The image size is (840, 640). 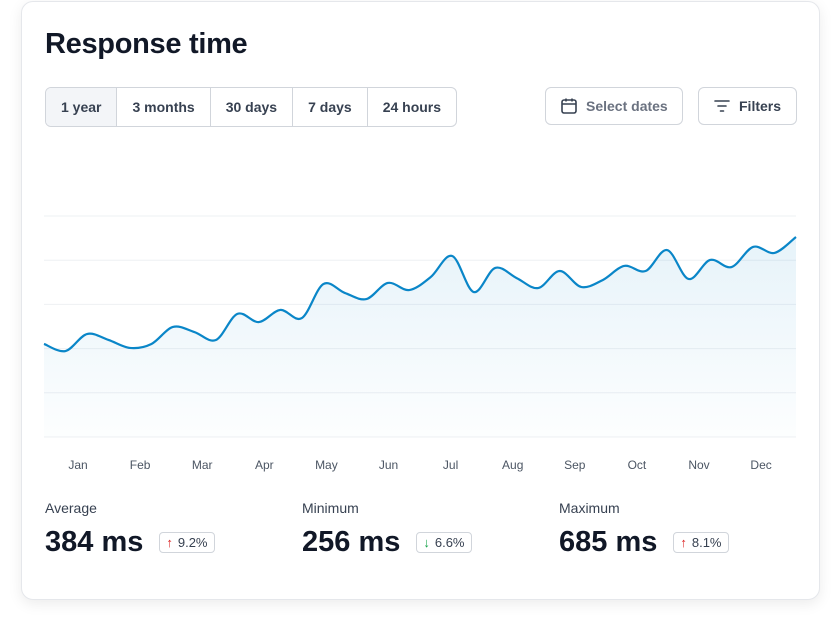 I want to click on filters-button: Filters, so click(x=747, y=106).